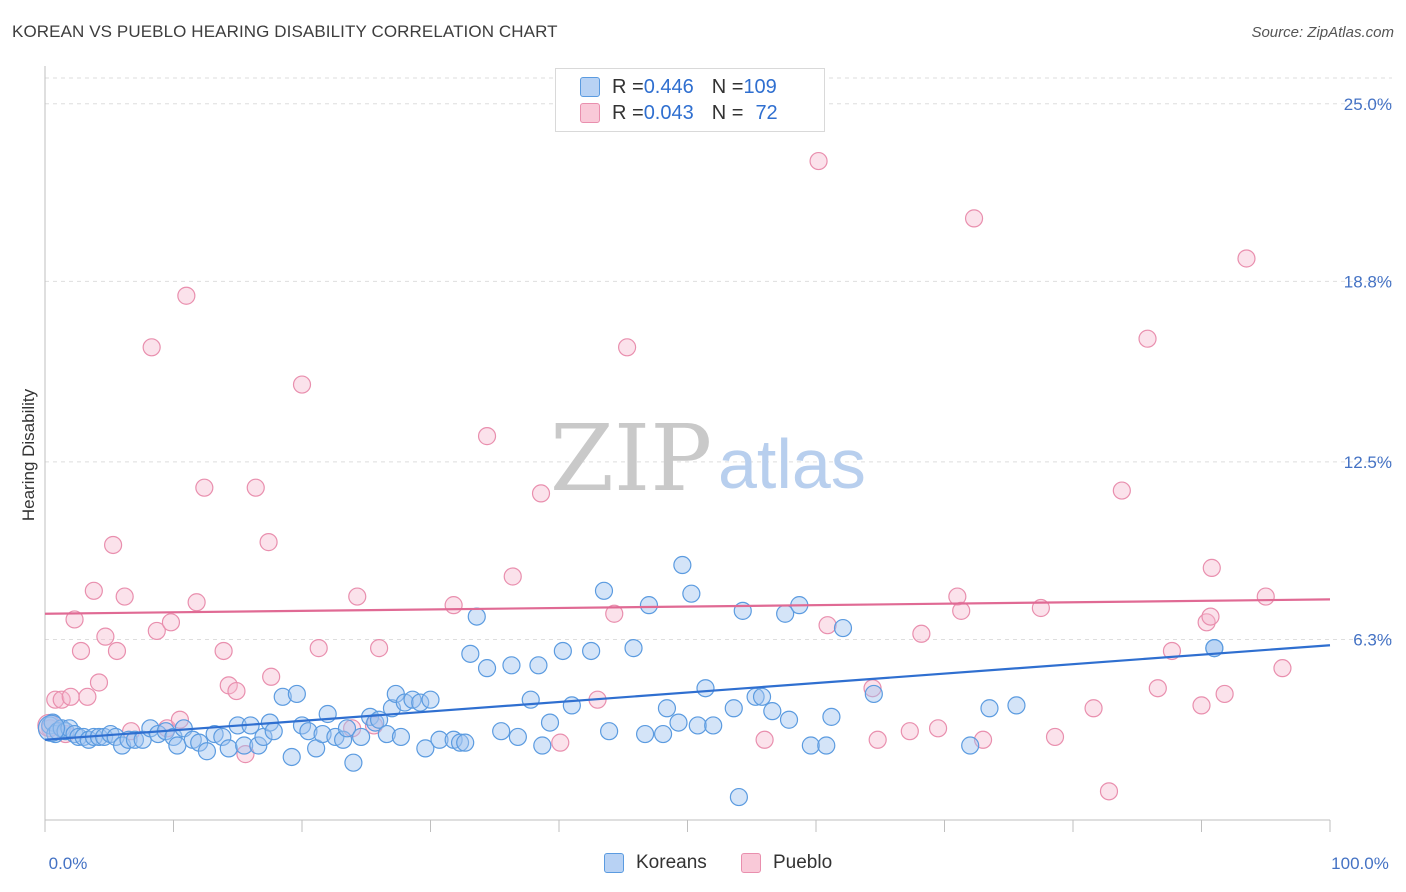 This screenshot has width=1406, height=892. I want to click on y-tick-label: 12.5%, so click(1368, 462).